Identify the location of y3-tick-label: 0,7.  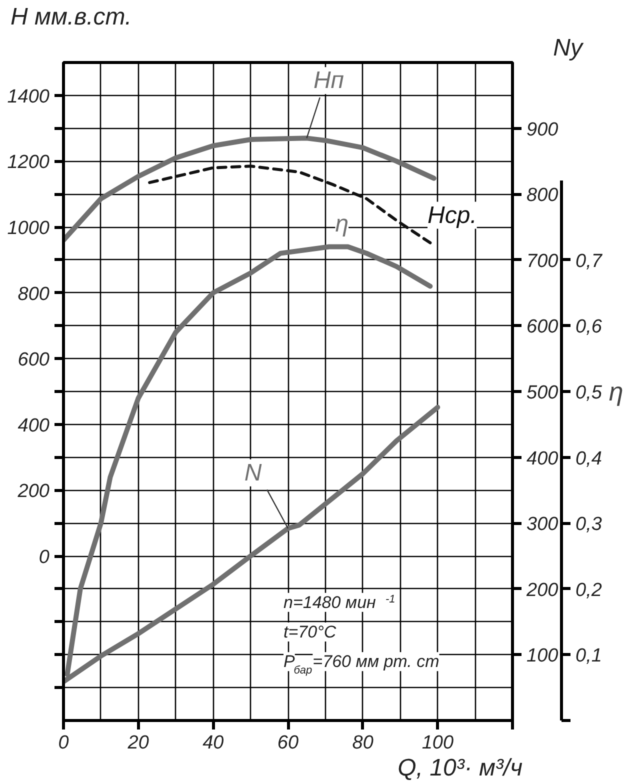
(590, 261).